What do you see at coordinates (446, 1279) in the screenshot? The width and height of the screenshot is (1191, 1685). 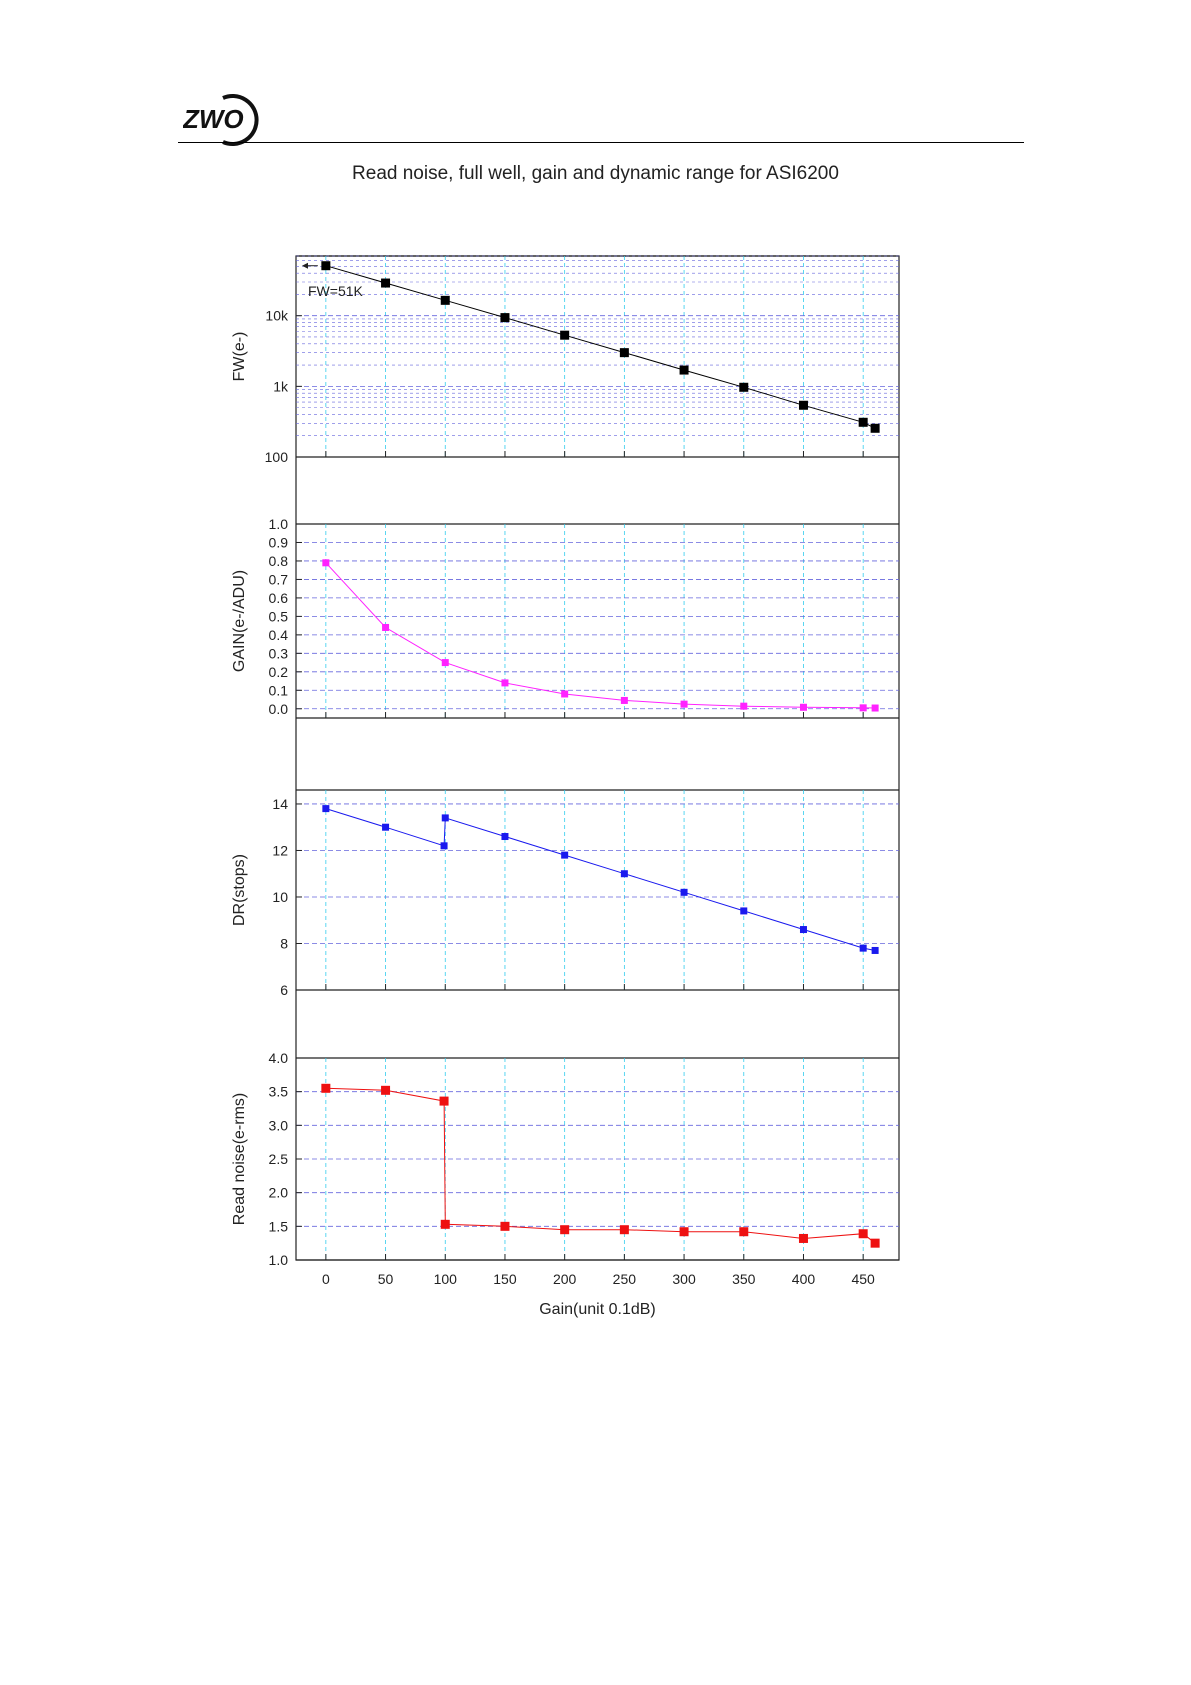 I see `x-tick-label: 100` at bounding box center [446, 1279].